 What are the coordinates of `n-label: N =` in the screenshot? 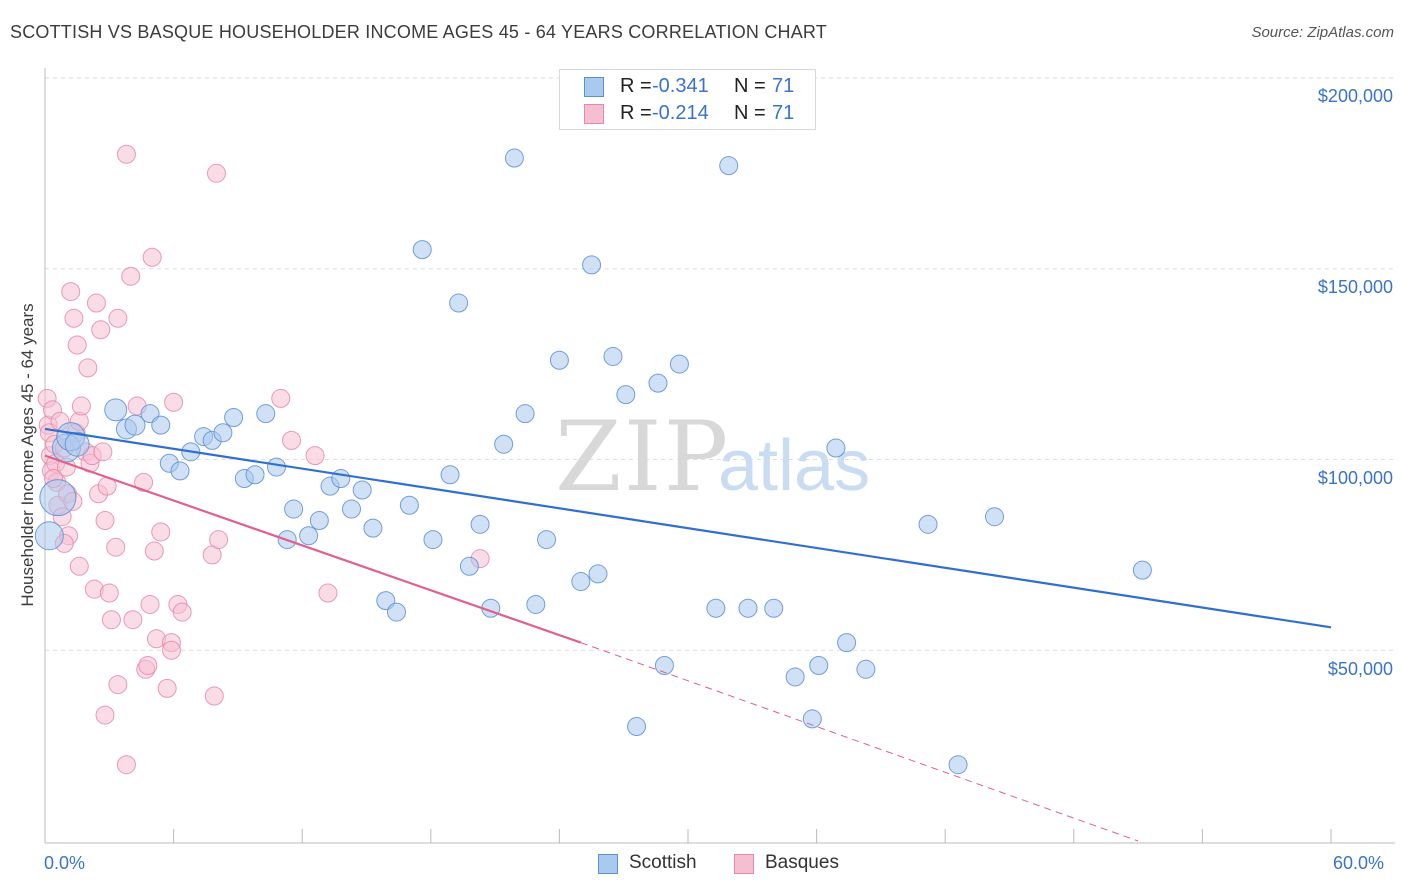 It's located at (750, 86).